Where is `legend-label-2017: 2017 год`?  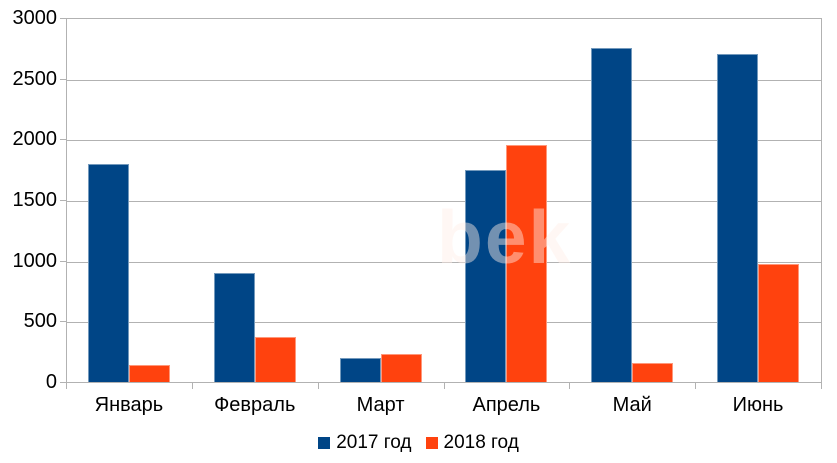 legend-label-2017: 2017 год is located at coordinates (374, 442).